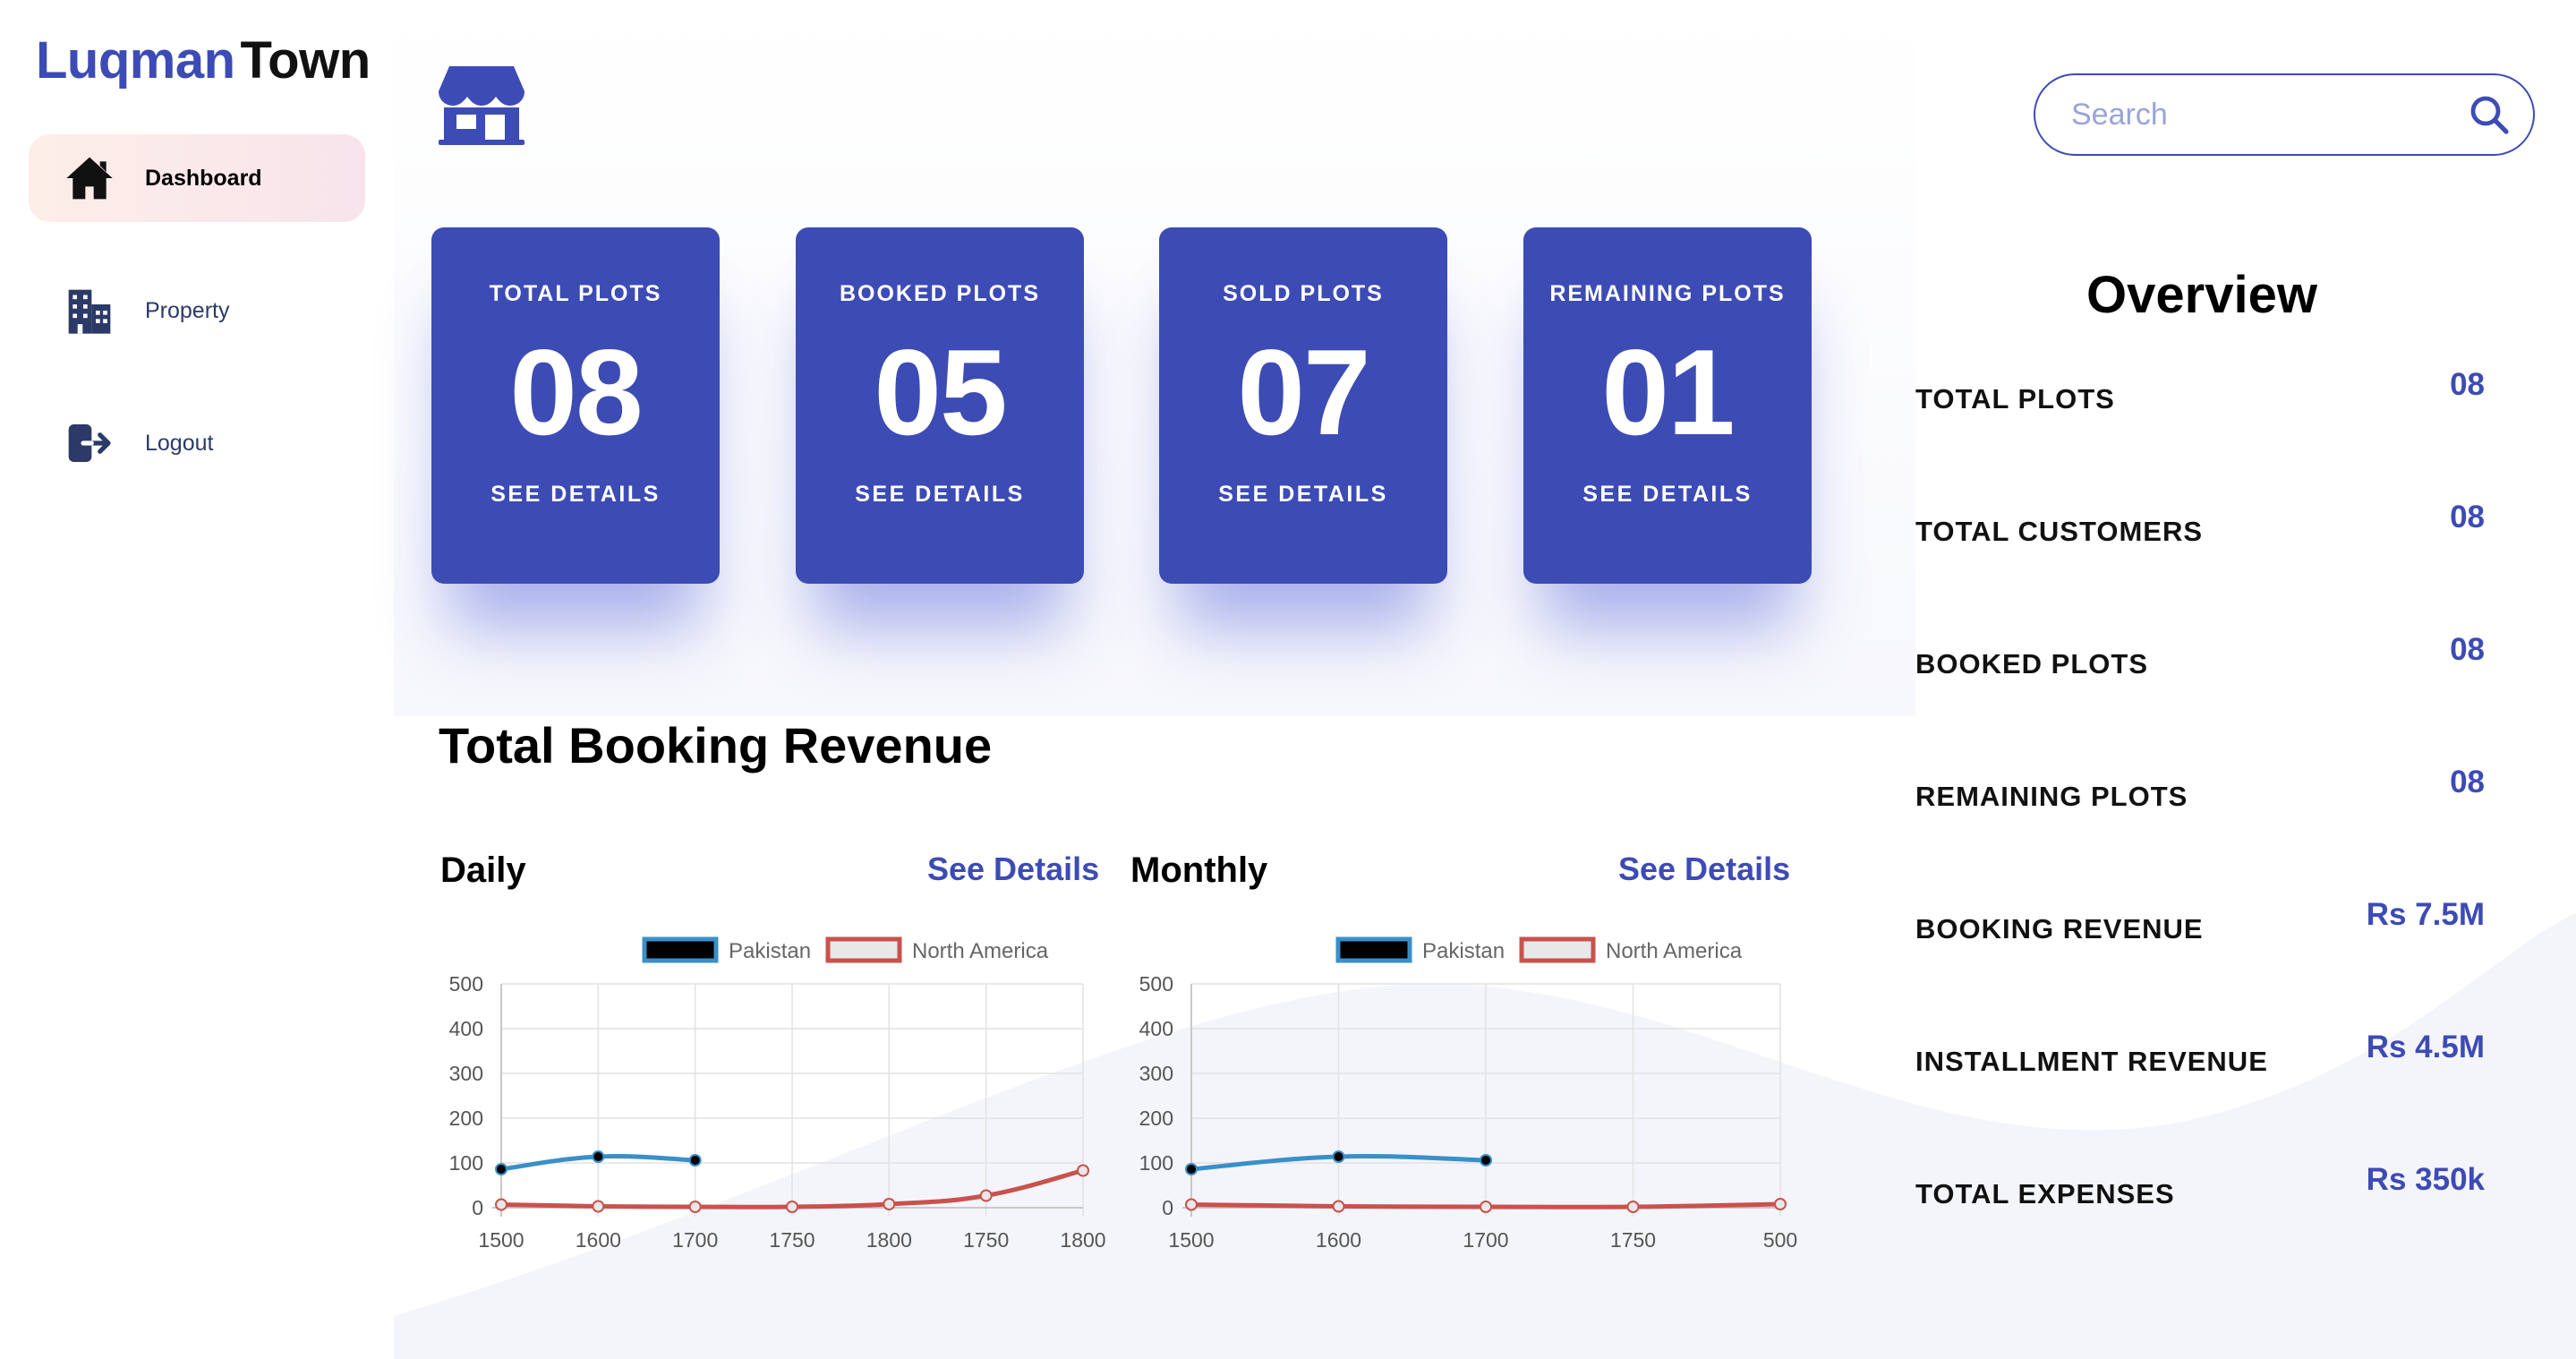 The height and width of the screenshot is (1359, 2576). Describe the element at coordinates (1668, 392) in the screenshot. I see `card-value: 01` at that location.